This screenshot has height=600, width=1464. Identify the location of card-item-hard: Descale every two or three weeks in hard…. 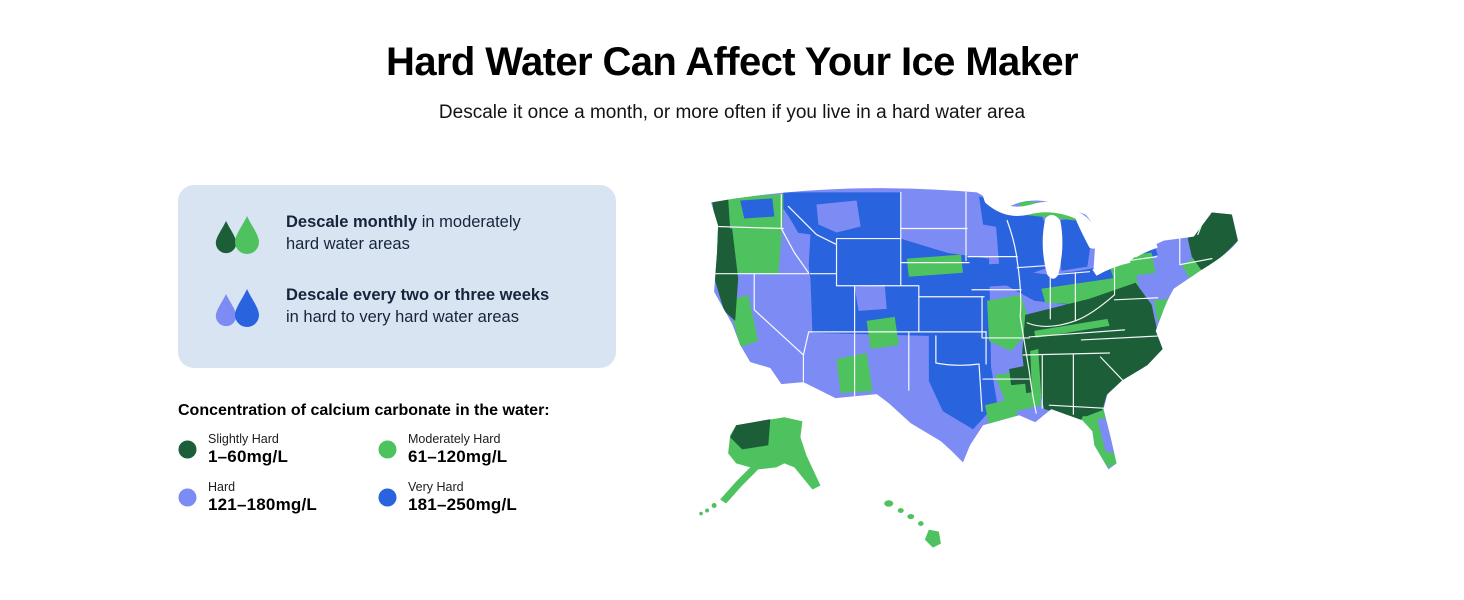
(402, 308).